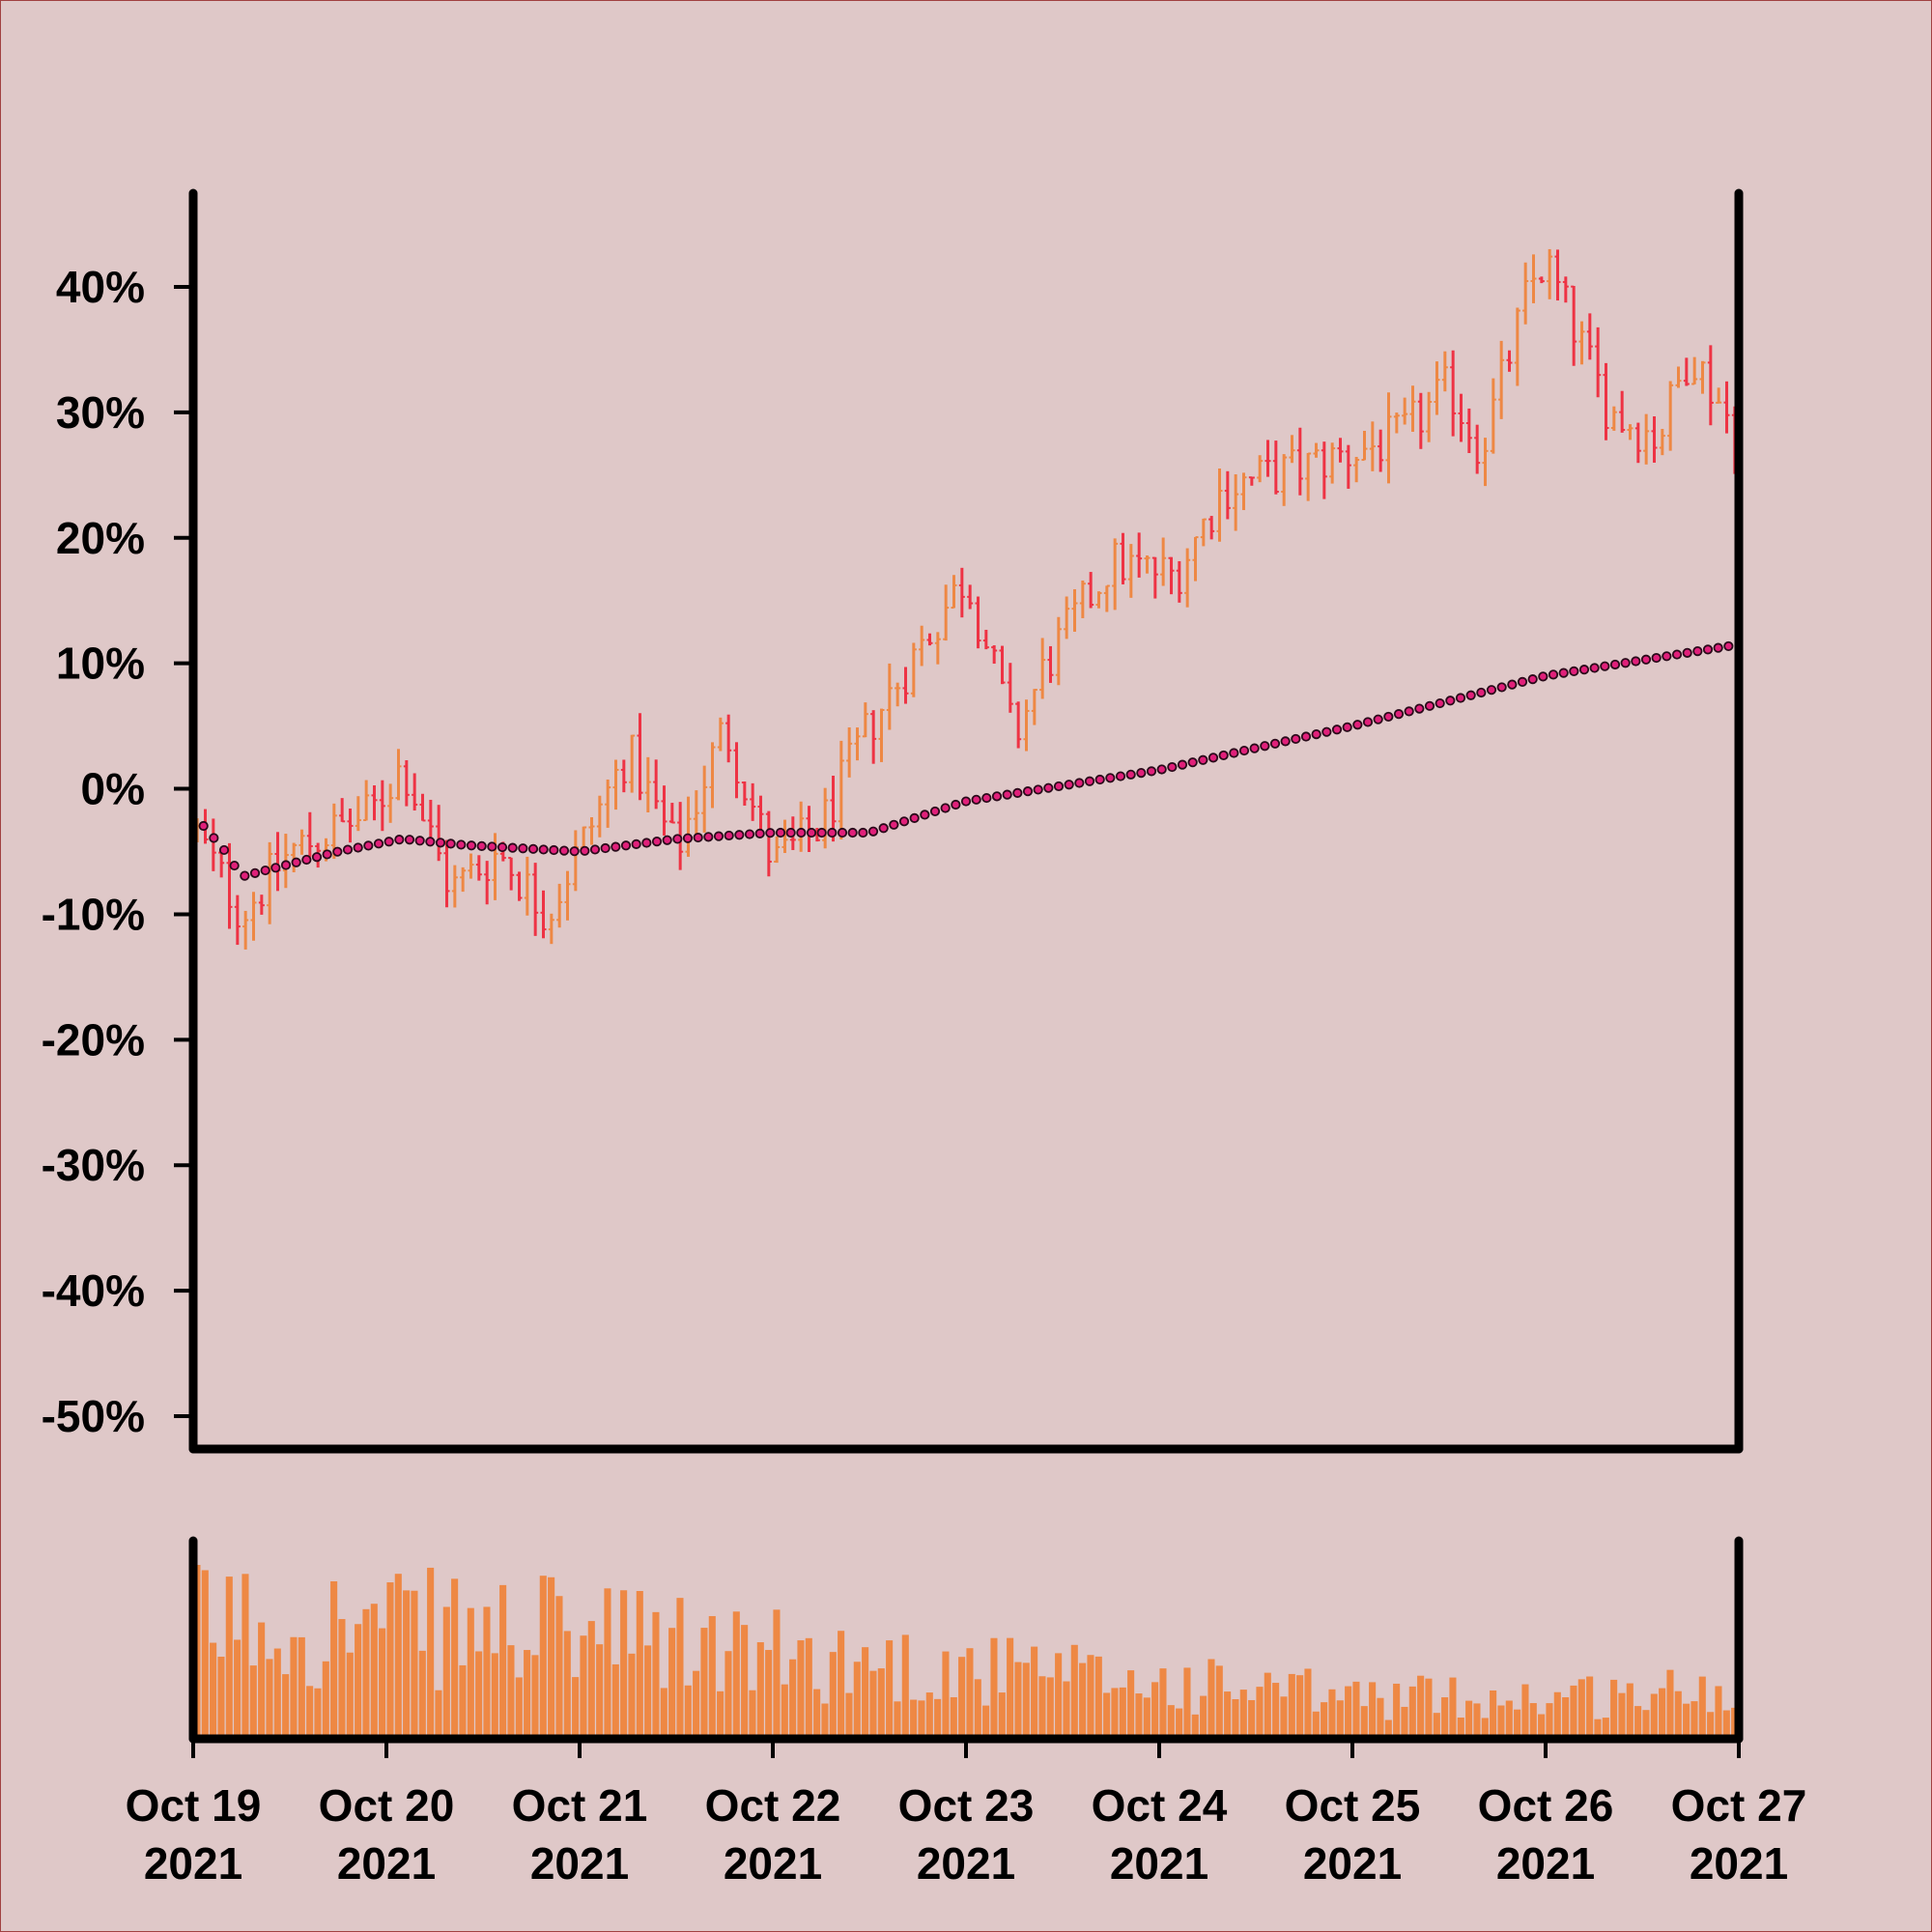 The height and width of the screenshot is (1932, 1932). What do you see at coordinates (100, 538) in the screenshot?
I see `y-tick-label: 20%` at bounding box center [100, 538].